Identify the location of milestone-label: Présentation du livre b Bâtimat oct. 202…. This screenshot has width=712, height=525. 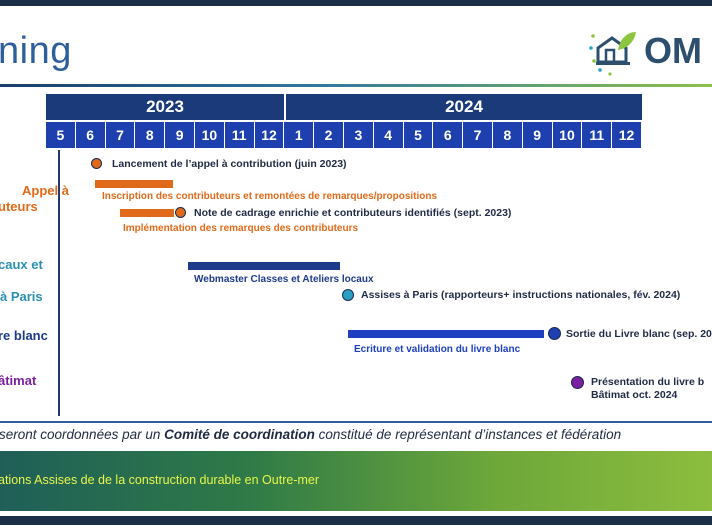
(647, 389).